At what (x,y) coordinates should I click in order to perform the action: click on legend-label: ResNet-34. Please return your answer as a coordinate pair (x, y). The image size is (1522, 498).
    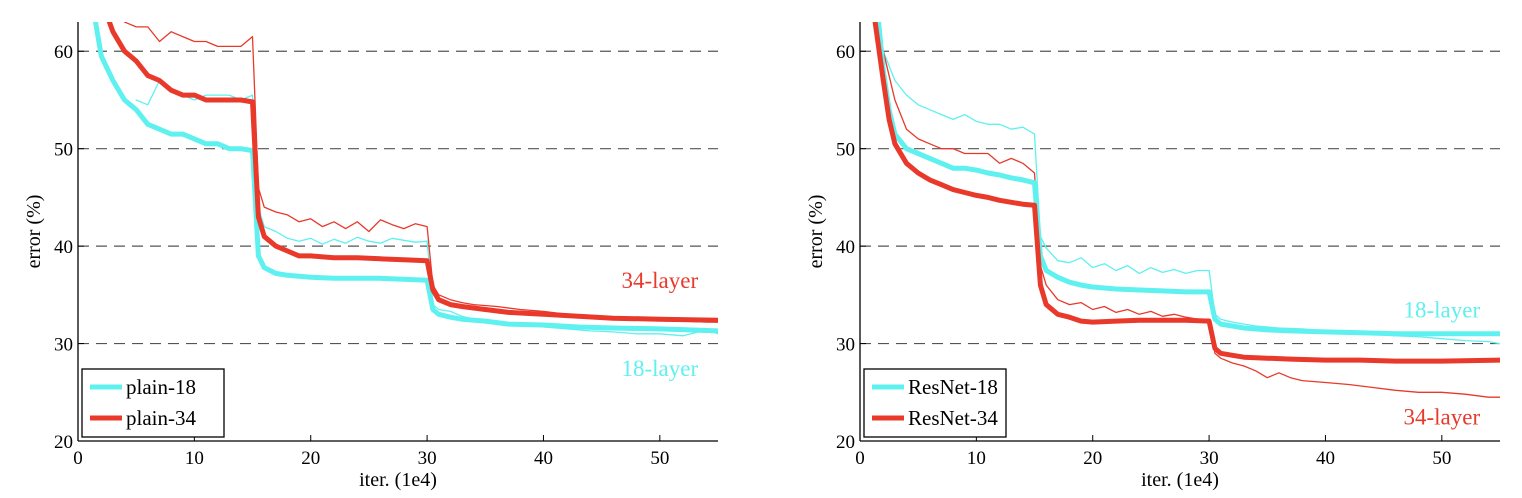
    Looking at the image, I should click on (953, 418).